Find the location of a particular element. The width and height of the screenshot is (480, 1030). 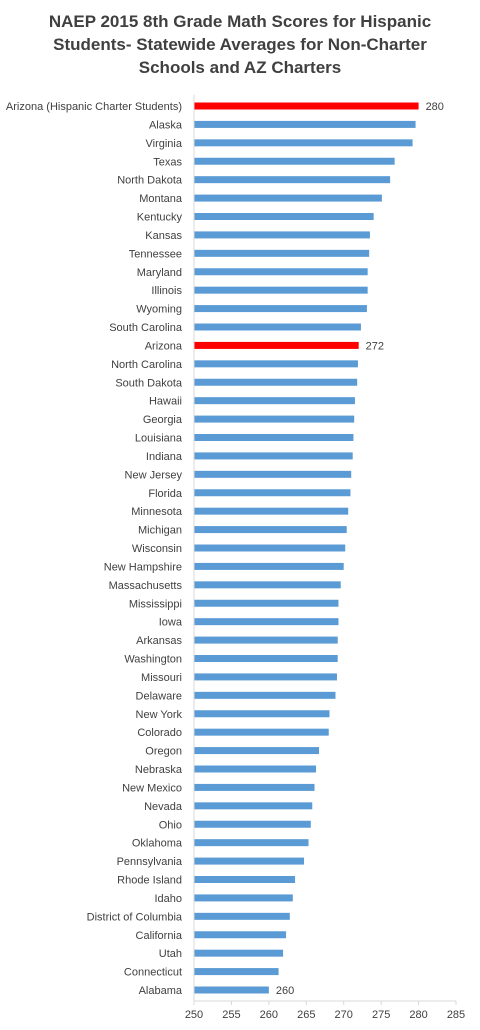

x-tick-label: 270 is located at coordinates (344, 1015).